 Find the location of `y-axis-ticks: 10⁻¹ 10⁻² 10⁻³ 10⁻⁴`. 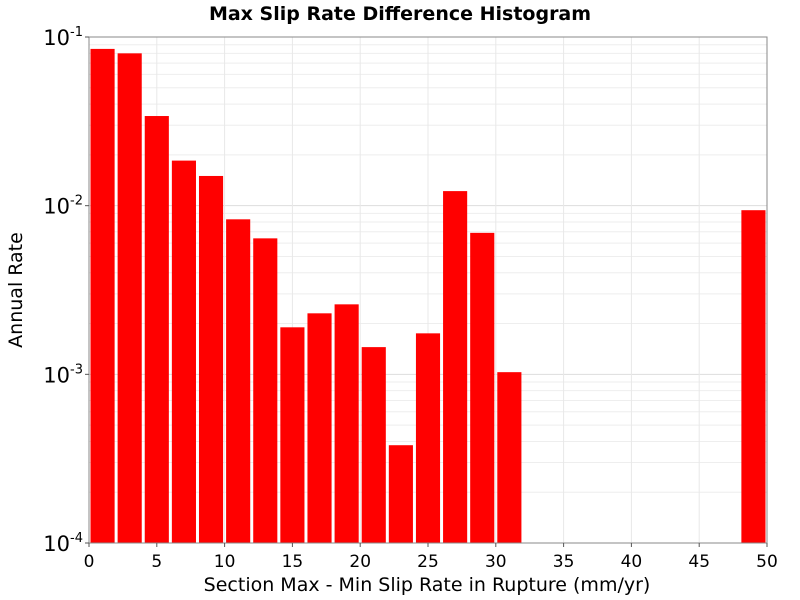

y-axis-ticks: 10⁻¹ 10⁻² 10⁻³ 10⁻⁴ is located at coordinates (66, 290).